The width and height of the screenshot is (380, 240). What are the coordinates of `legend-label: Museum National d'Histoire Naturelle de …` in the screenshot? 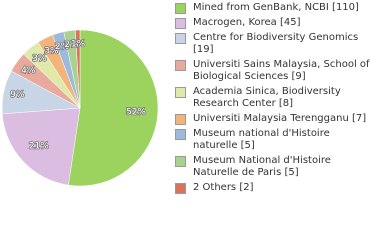 It's located at (262, 166).